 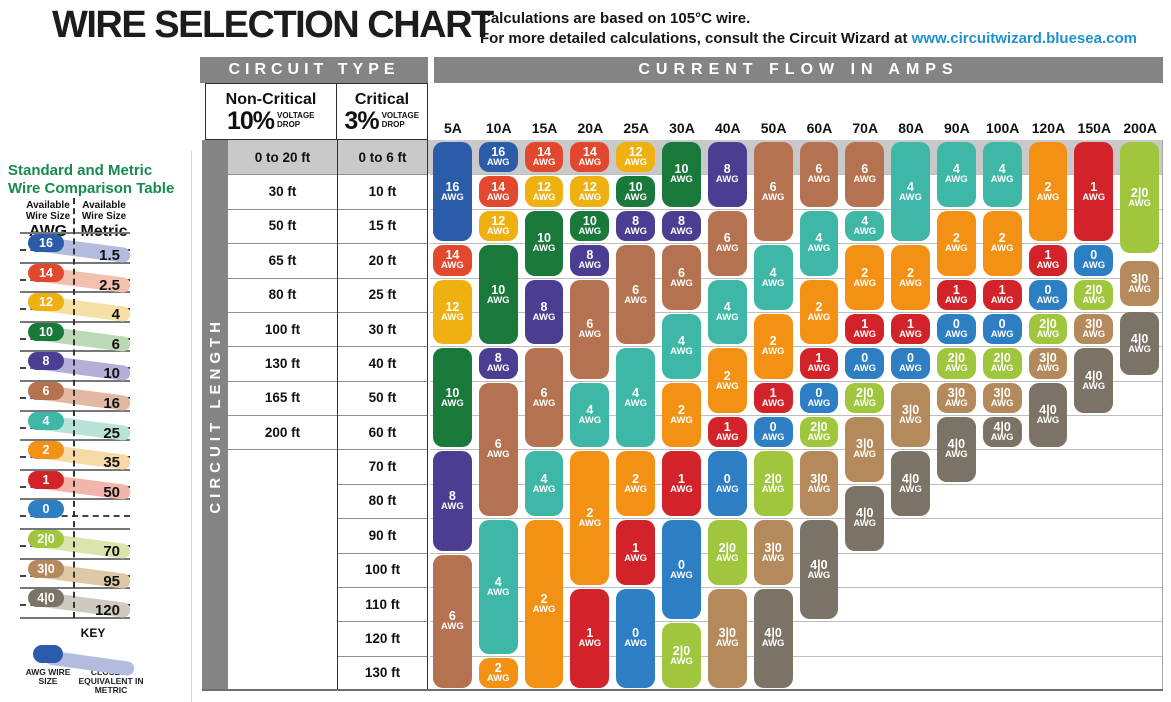 What do you see at coordinates (452, 186) in the screenshot?
I see `wire-pill-size: 16` at bounding box center [452, 186].